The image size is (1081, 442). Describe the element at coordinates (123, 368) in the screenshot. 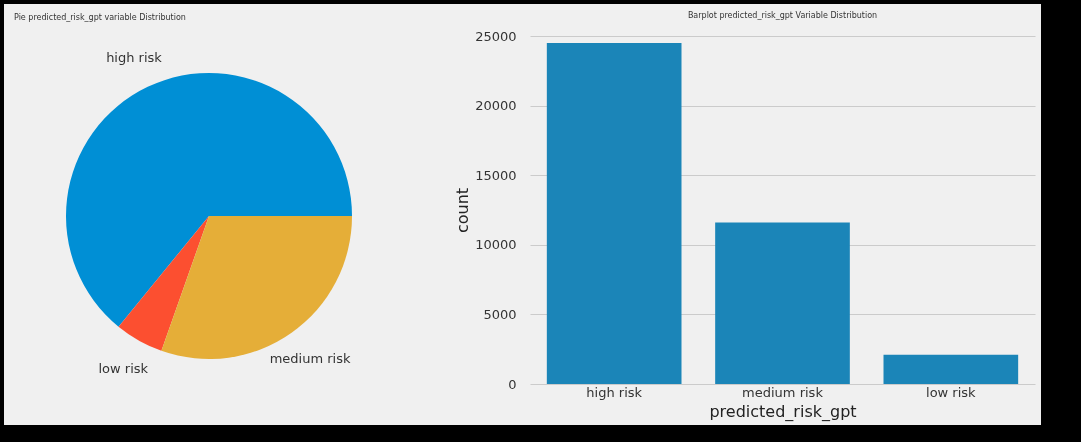

I see `slice-label: low risk` at that location.